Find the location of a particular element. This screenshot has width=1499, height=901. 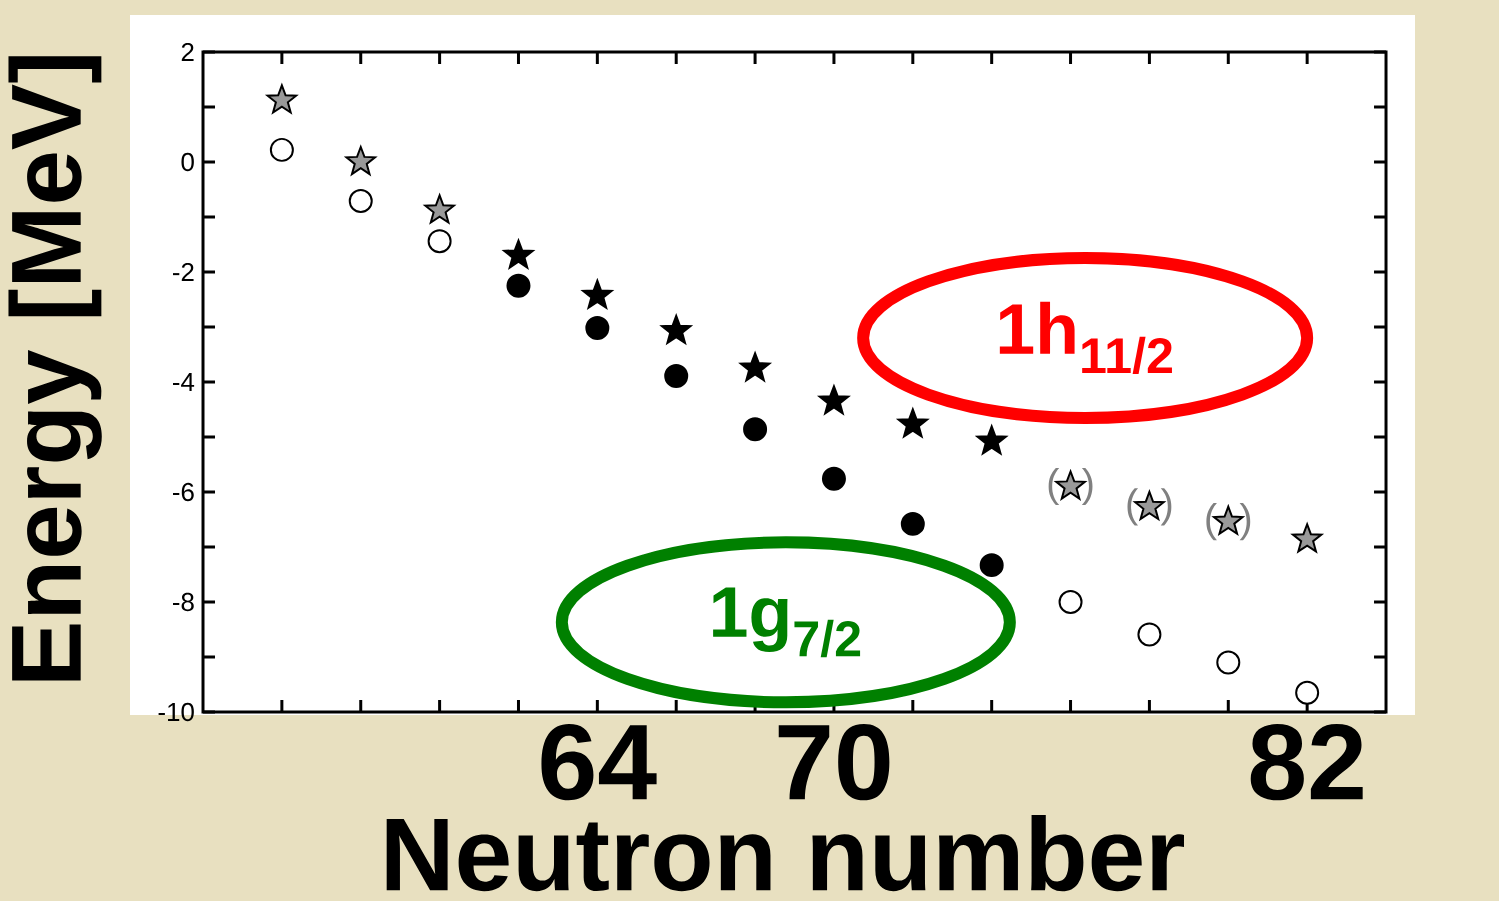

annotation: 1h$_{11/2}$ is located at coordinates (1085, 338).